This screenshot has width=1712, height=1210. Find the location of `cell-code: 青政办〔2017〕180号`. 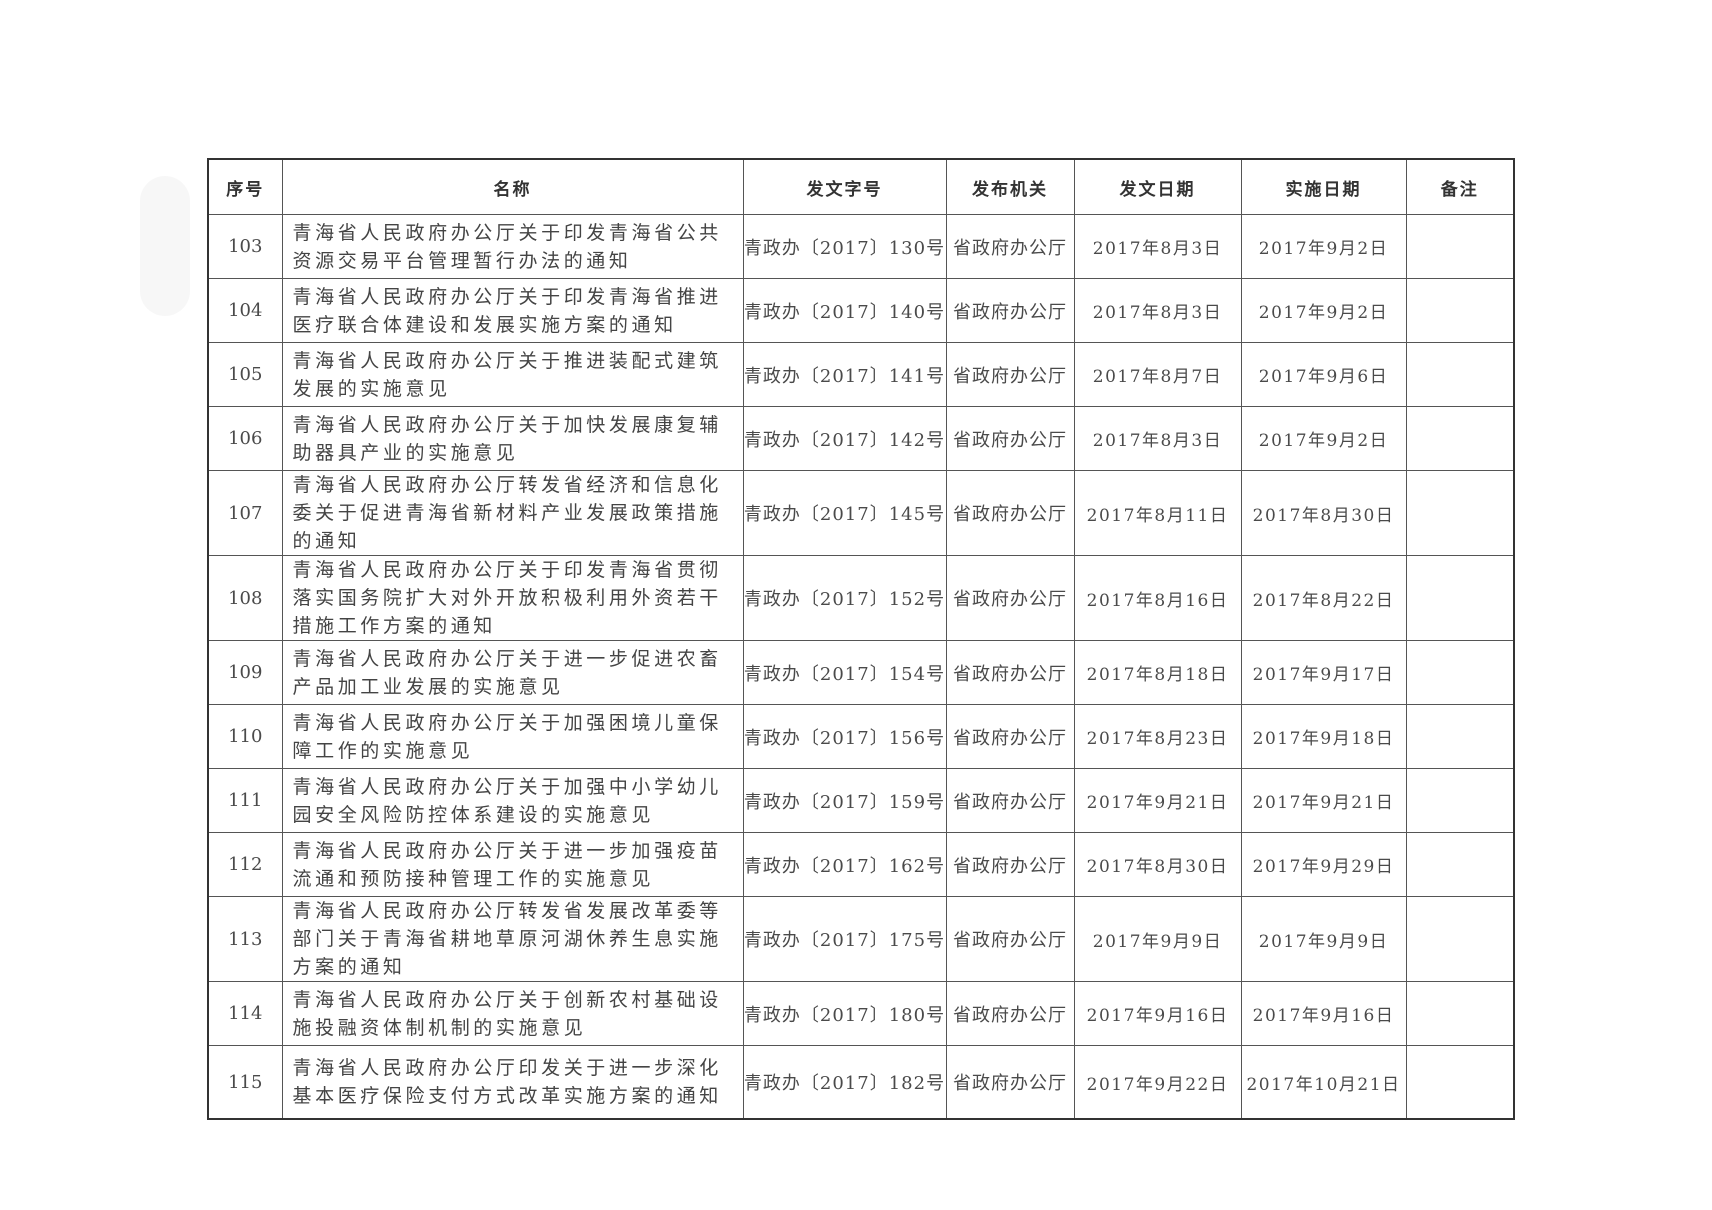

cell-code: 青政办〔2017〕180号 is located at coordinates (844, 1013).